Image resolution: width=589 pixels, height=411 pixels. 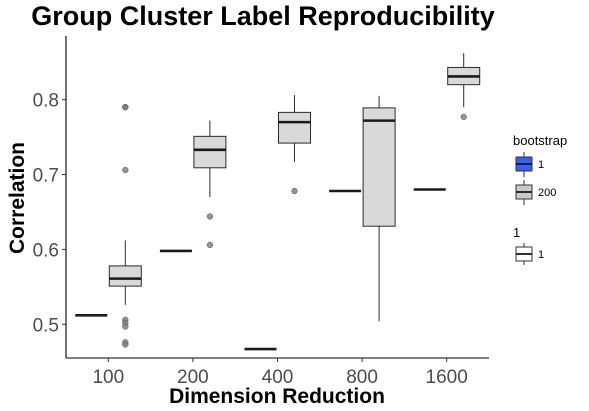 What do you see at coordinates (46, 250) in the screenshot?
I see `y-tick-label: 0.6` at bounding box center [46, 250].